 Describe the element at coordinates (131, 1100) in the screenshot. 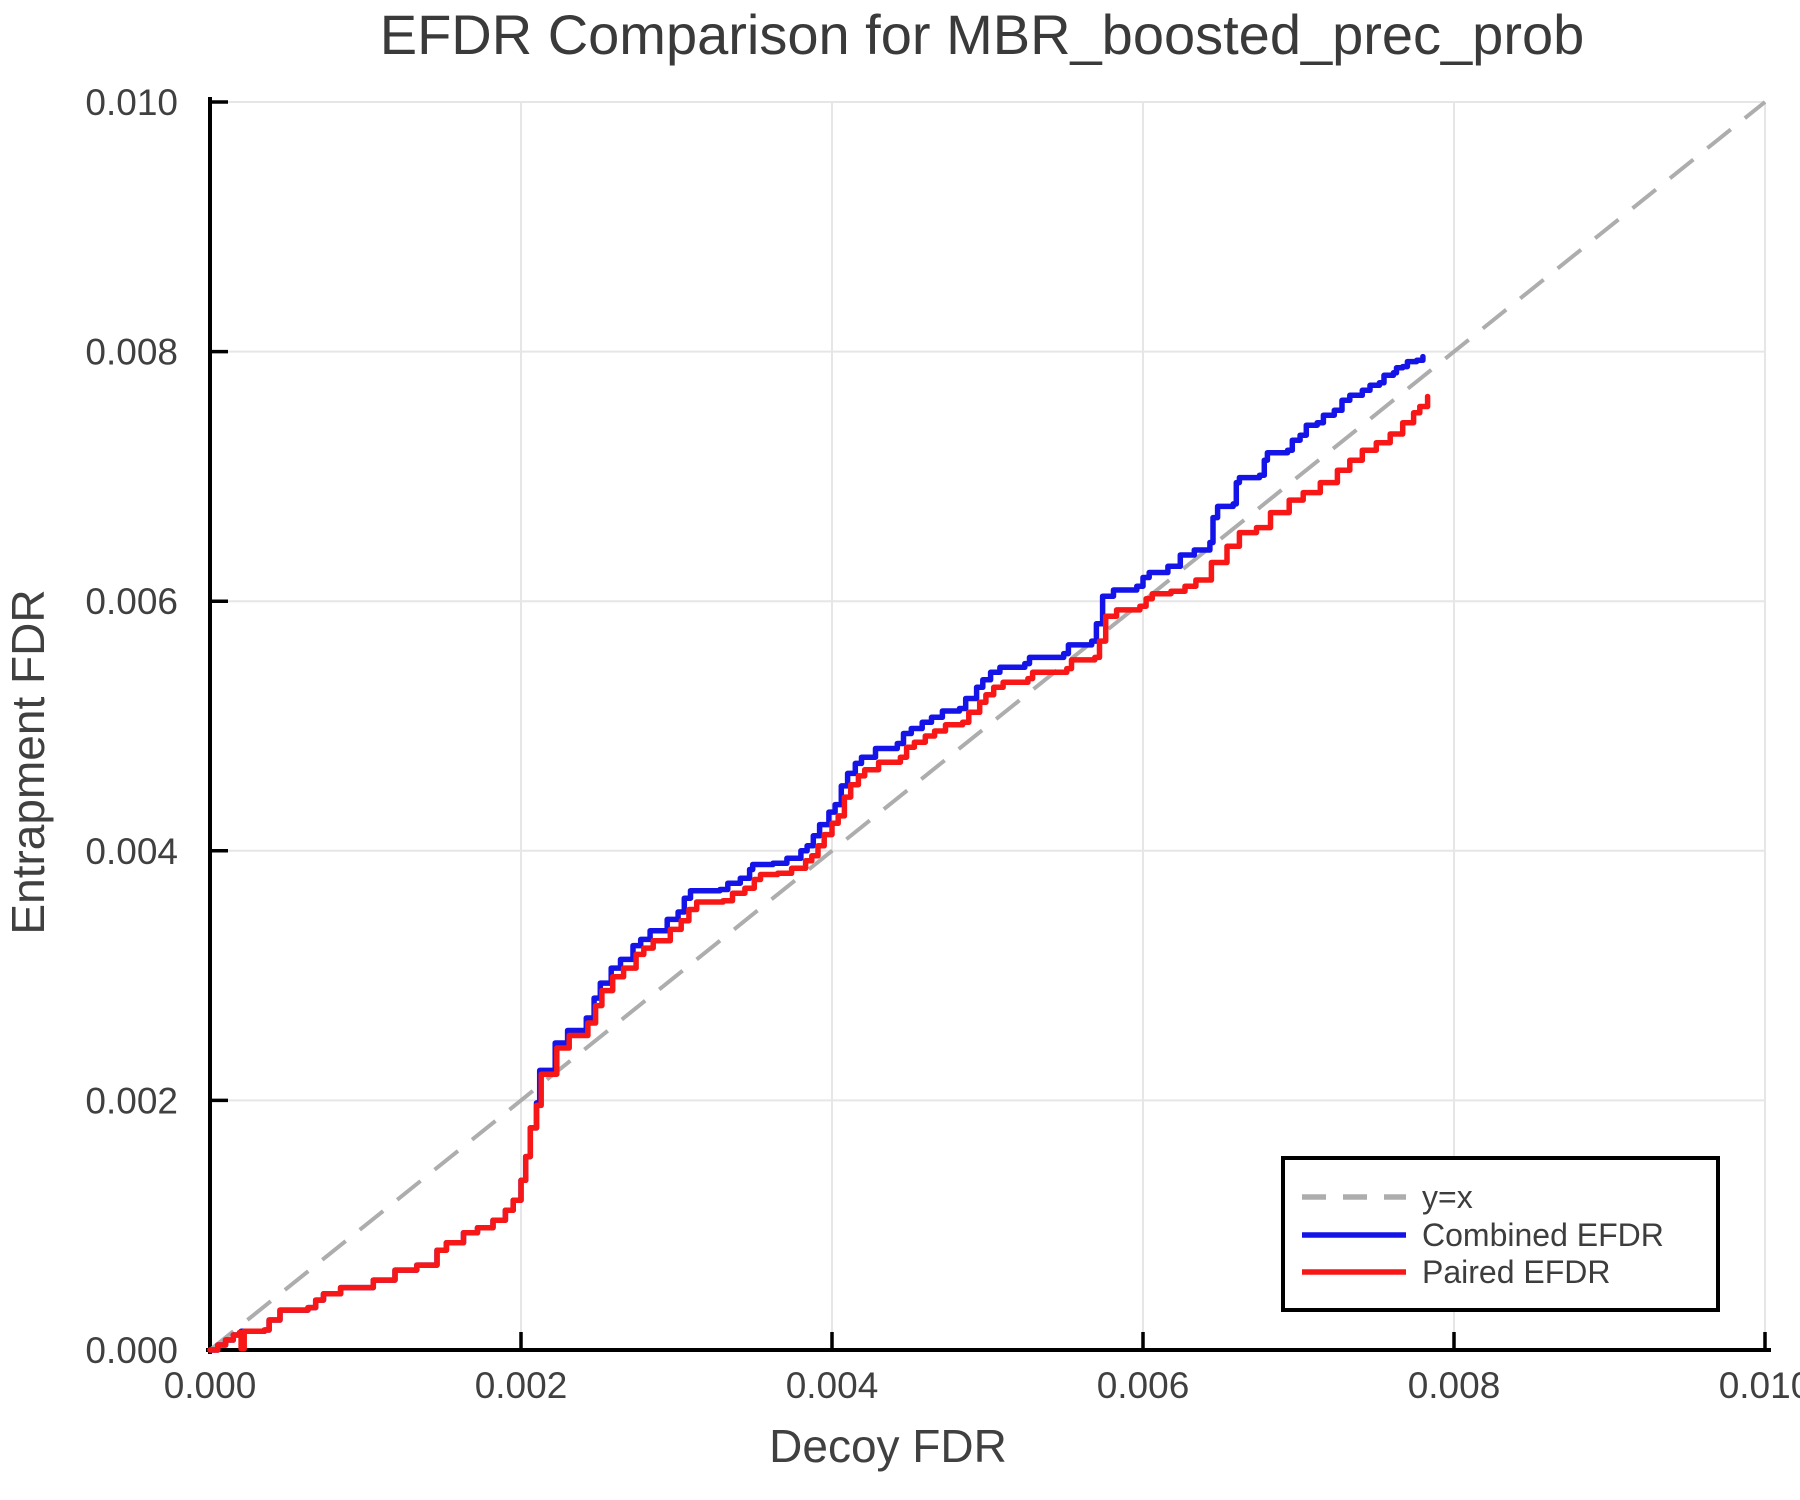

I see `y-tick-label: 0.002` at that location.